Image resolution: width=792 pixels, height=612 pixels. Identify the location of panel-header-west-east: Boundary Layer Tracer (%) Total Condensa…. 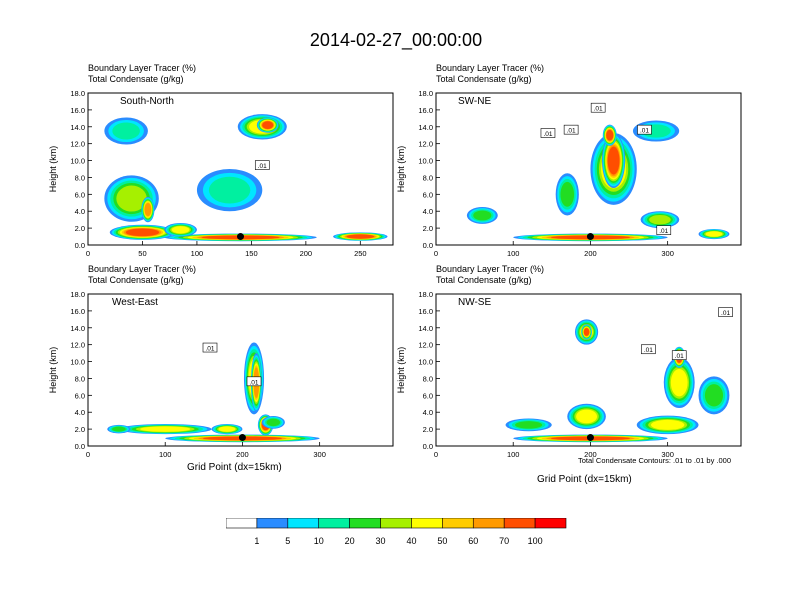
(142, 275).